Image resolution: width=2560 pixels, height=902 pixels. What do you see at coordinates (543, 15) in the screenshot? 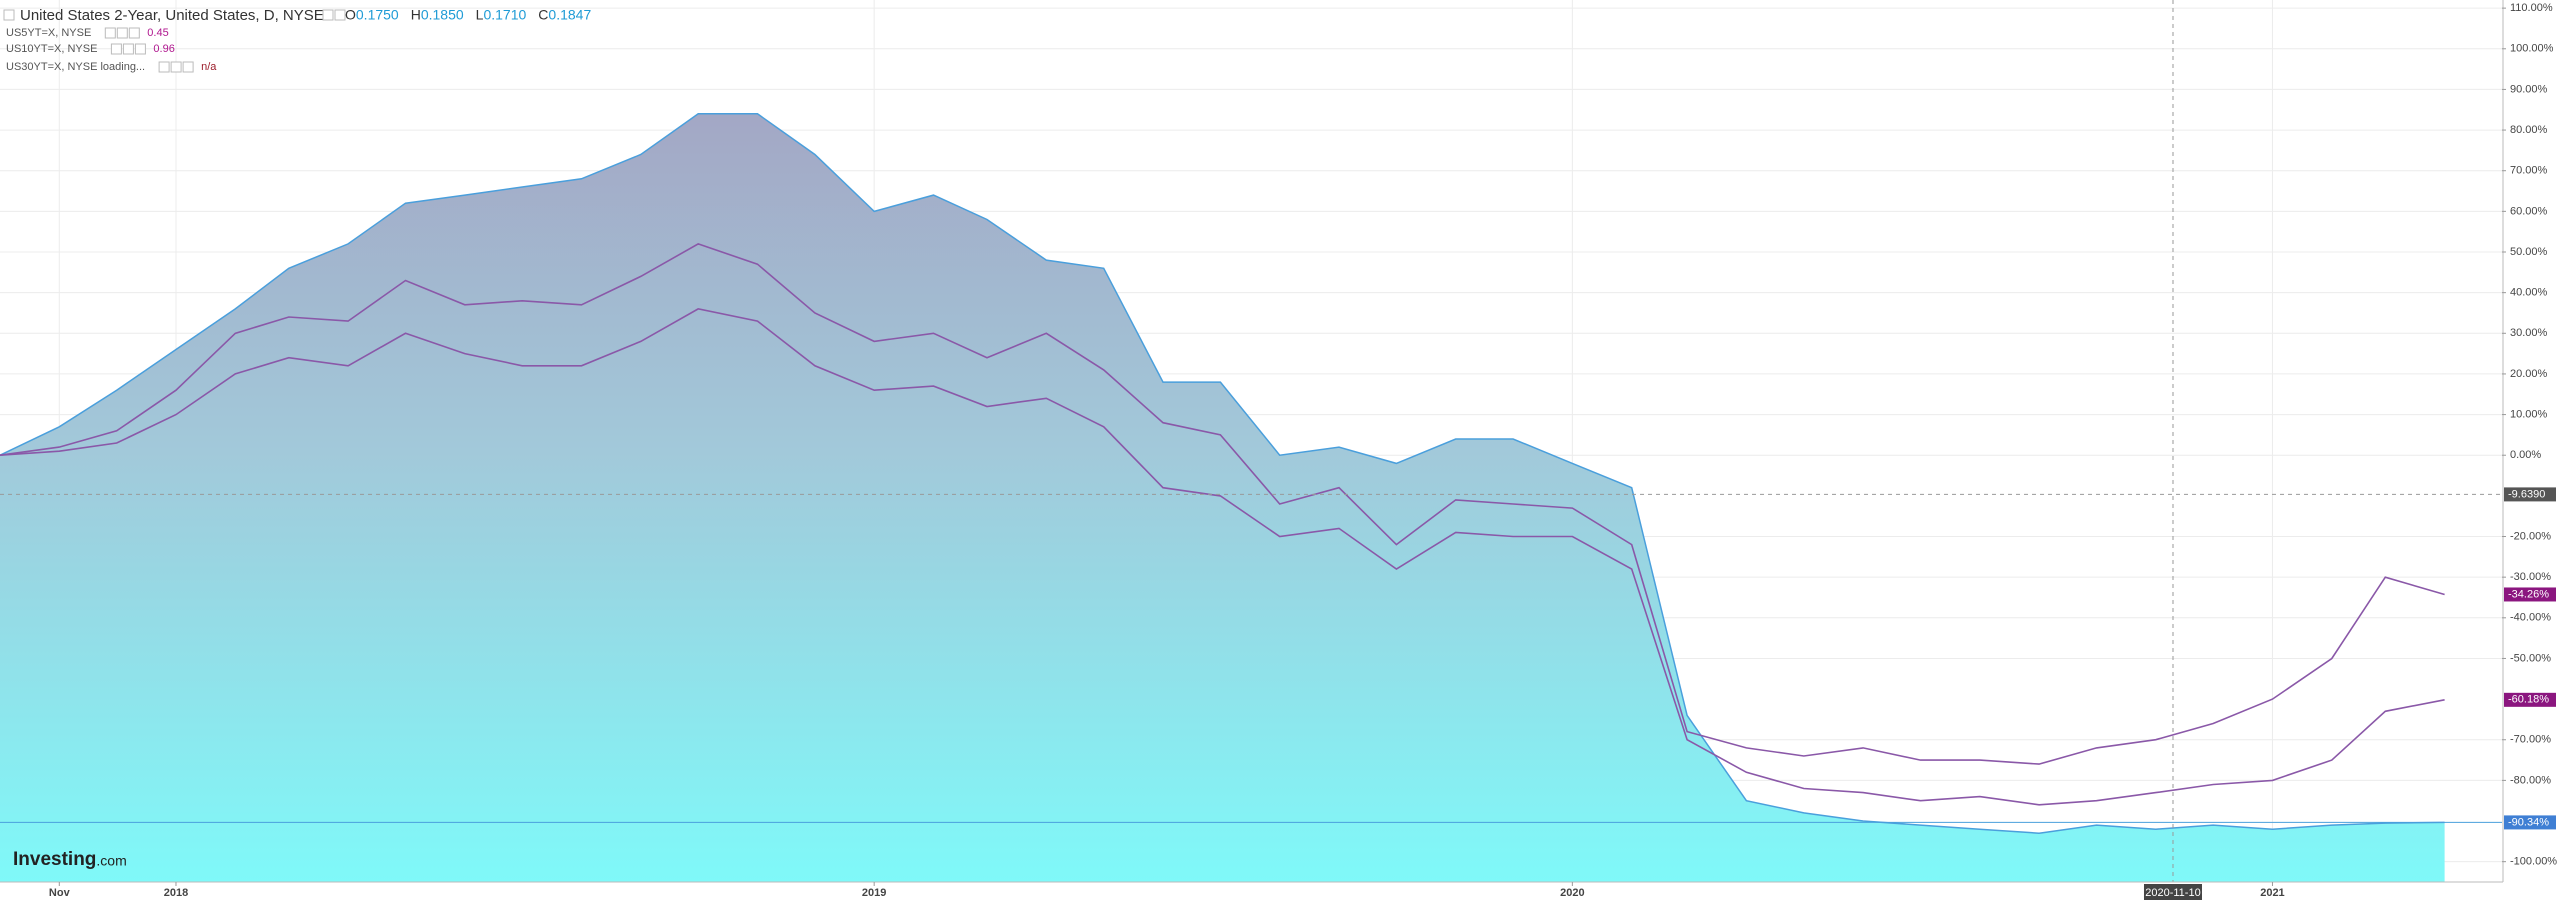
I see `ohlc-key: C` at bounding box center [543, 15].